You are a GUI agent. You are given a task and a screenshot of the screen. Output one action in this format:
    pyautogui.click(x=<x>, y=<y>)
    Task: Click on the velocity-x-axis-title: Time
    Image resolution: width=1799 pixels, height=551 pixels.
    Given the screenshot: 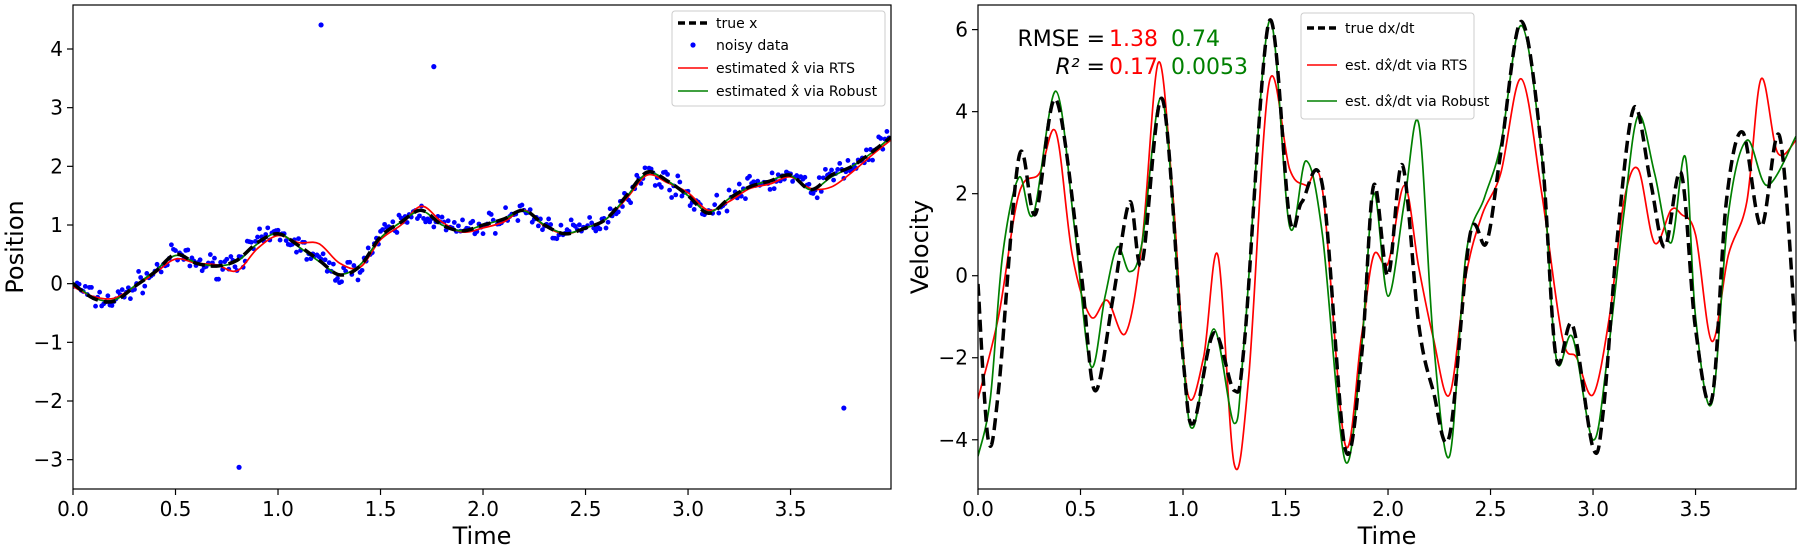 What is the action you would take?
    pyautogui.click(x=1387, y=536)
    